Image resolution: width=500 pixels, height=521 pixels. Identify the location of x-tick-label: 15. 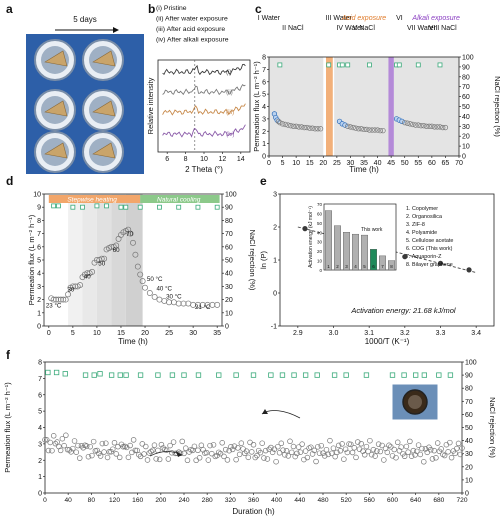
(121, 333).